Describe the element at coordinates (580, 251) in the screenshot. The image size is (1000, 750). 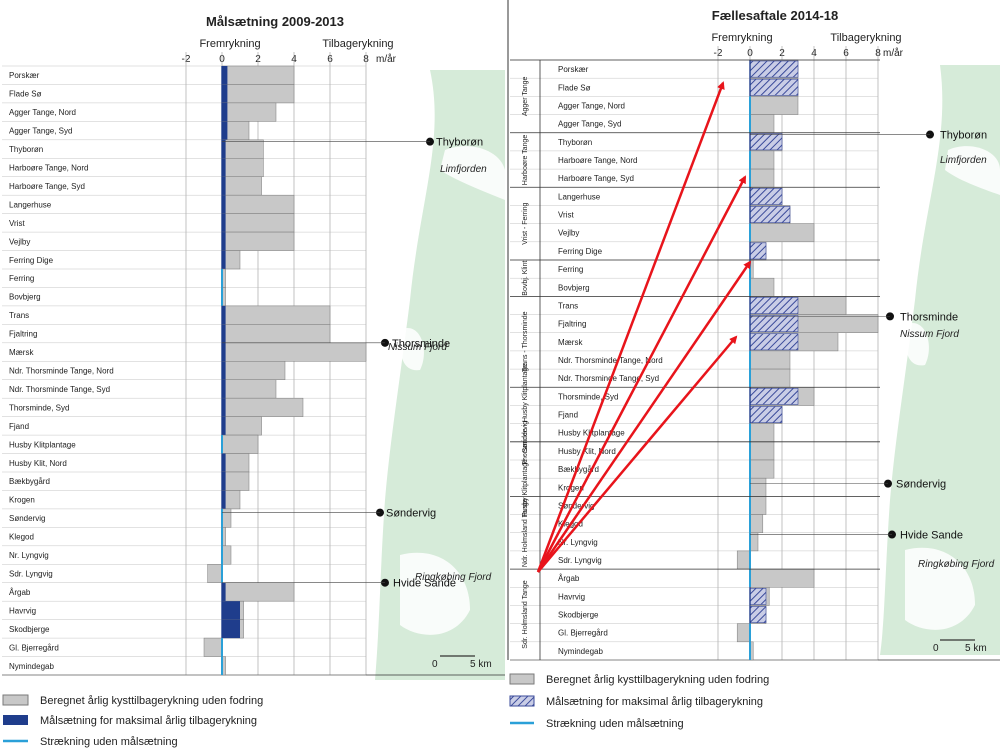
I see `right-label-ferring-dige: Ferring Dige` at that location.